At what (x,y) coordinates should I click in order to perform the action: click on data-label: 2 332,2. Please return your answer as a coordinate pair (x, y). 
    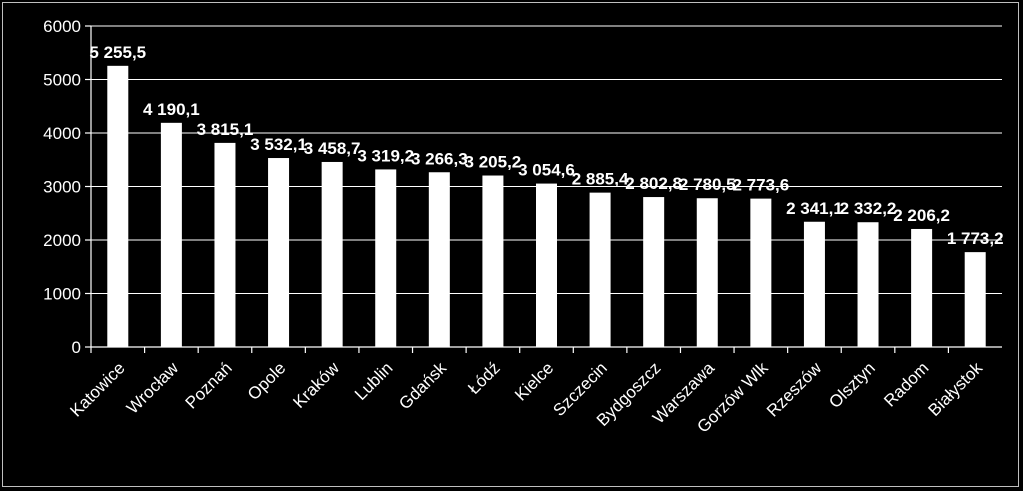
    Looking at the image, I should click on (868, 208).